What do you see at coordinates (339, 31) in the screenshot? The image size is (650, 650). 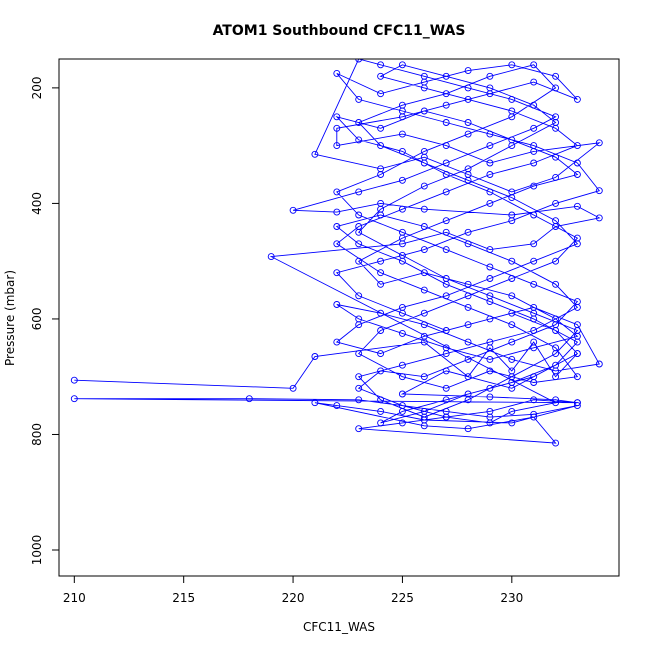 I see `chart-title: ATOM1 Southbound CFC11_WAS` at bounding box center [339, 31].